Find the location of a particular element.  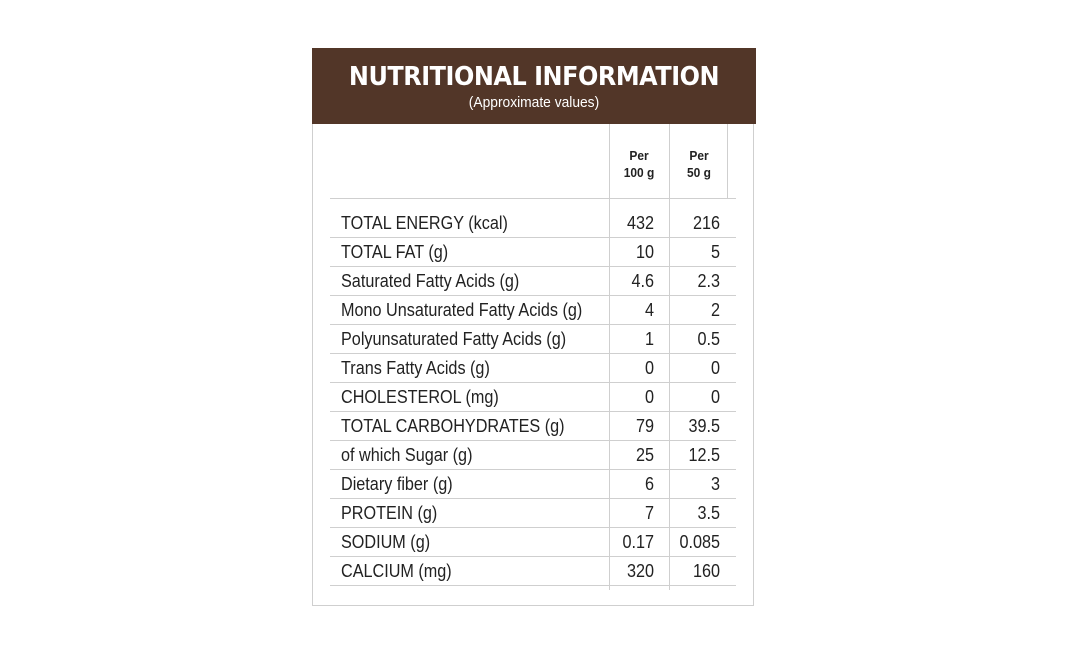

table-row: of which Sugar (g) 25 12.5 is located at coordinates (533, 455).